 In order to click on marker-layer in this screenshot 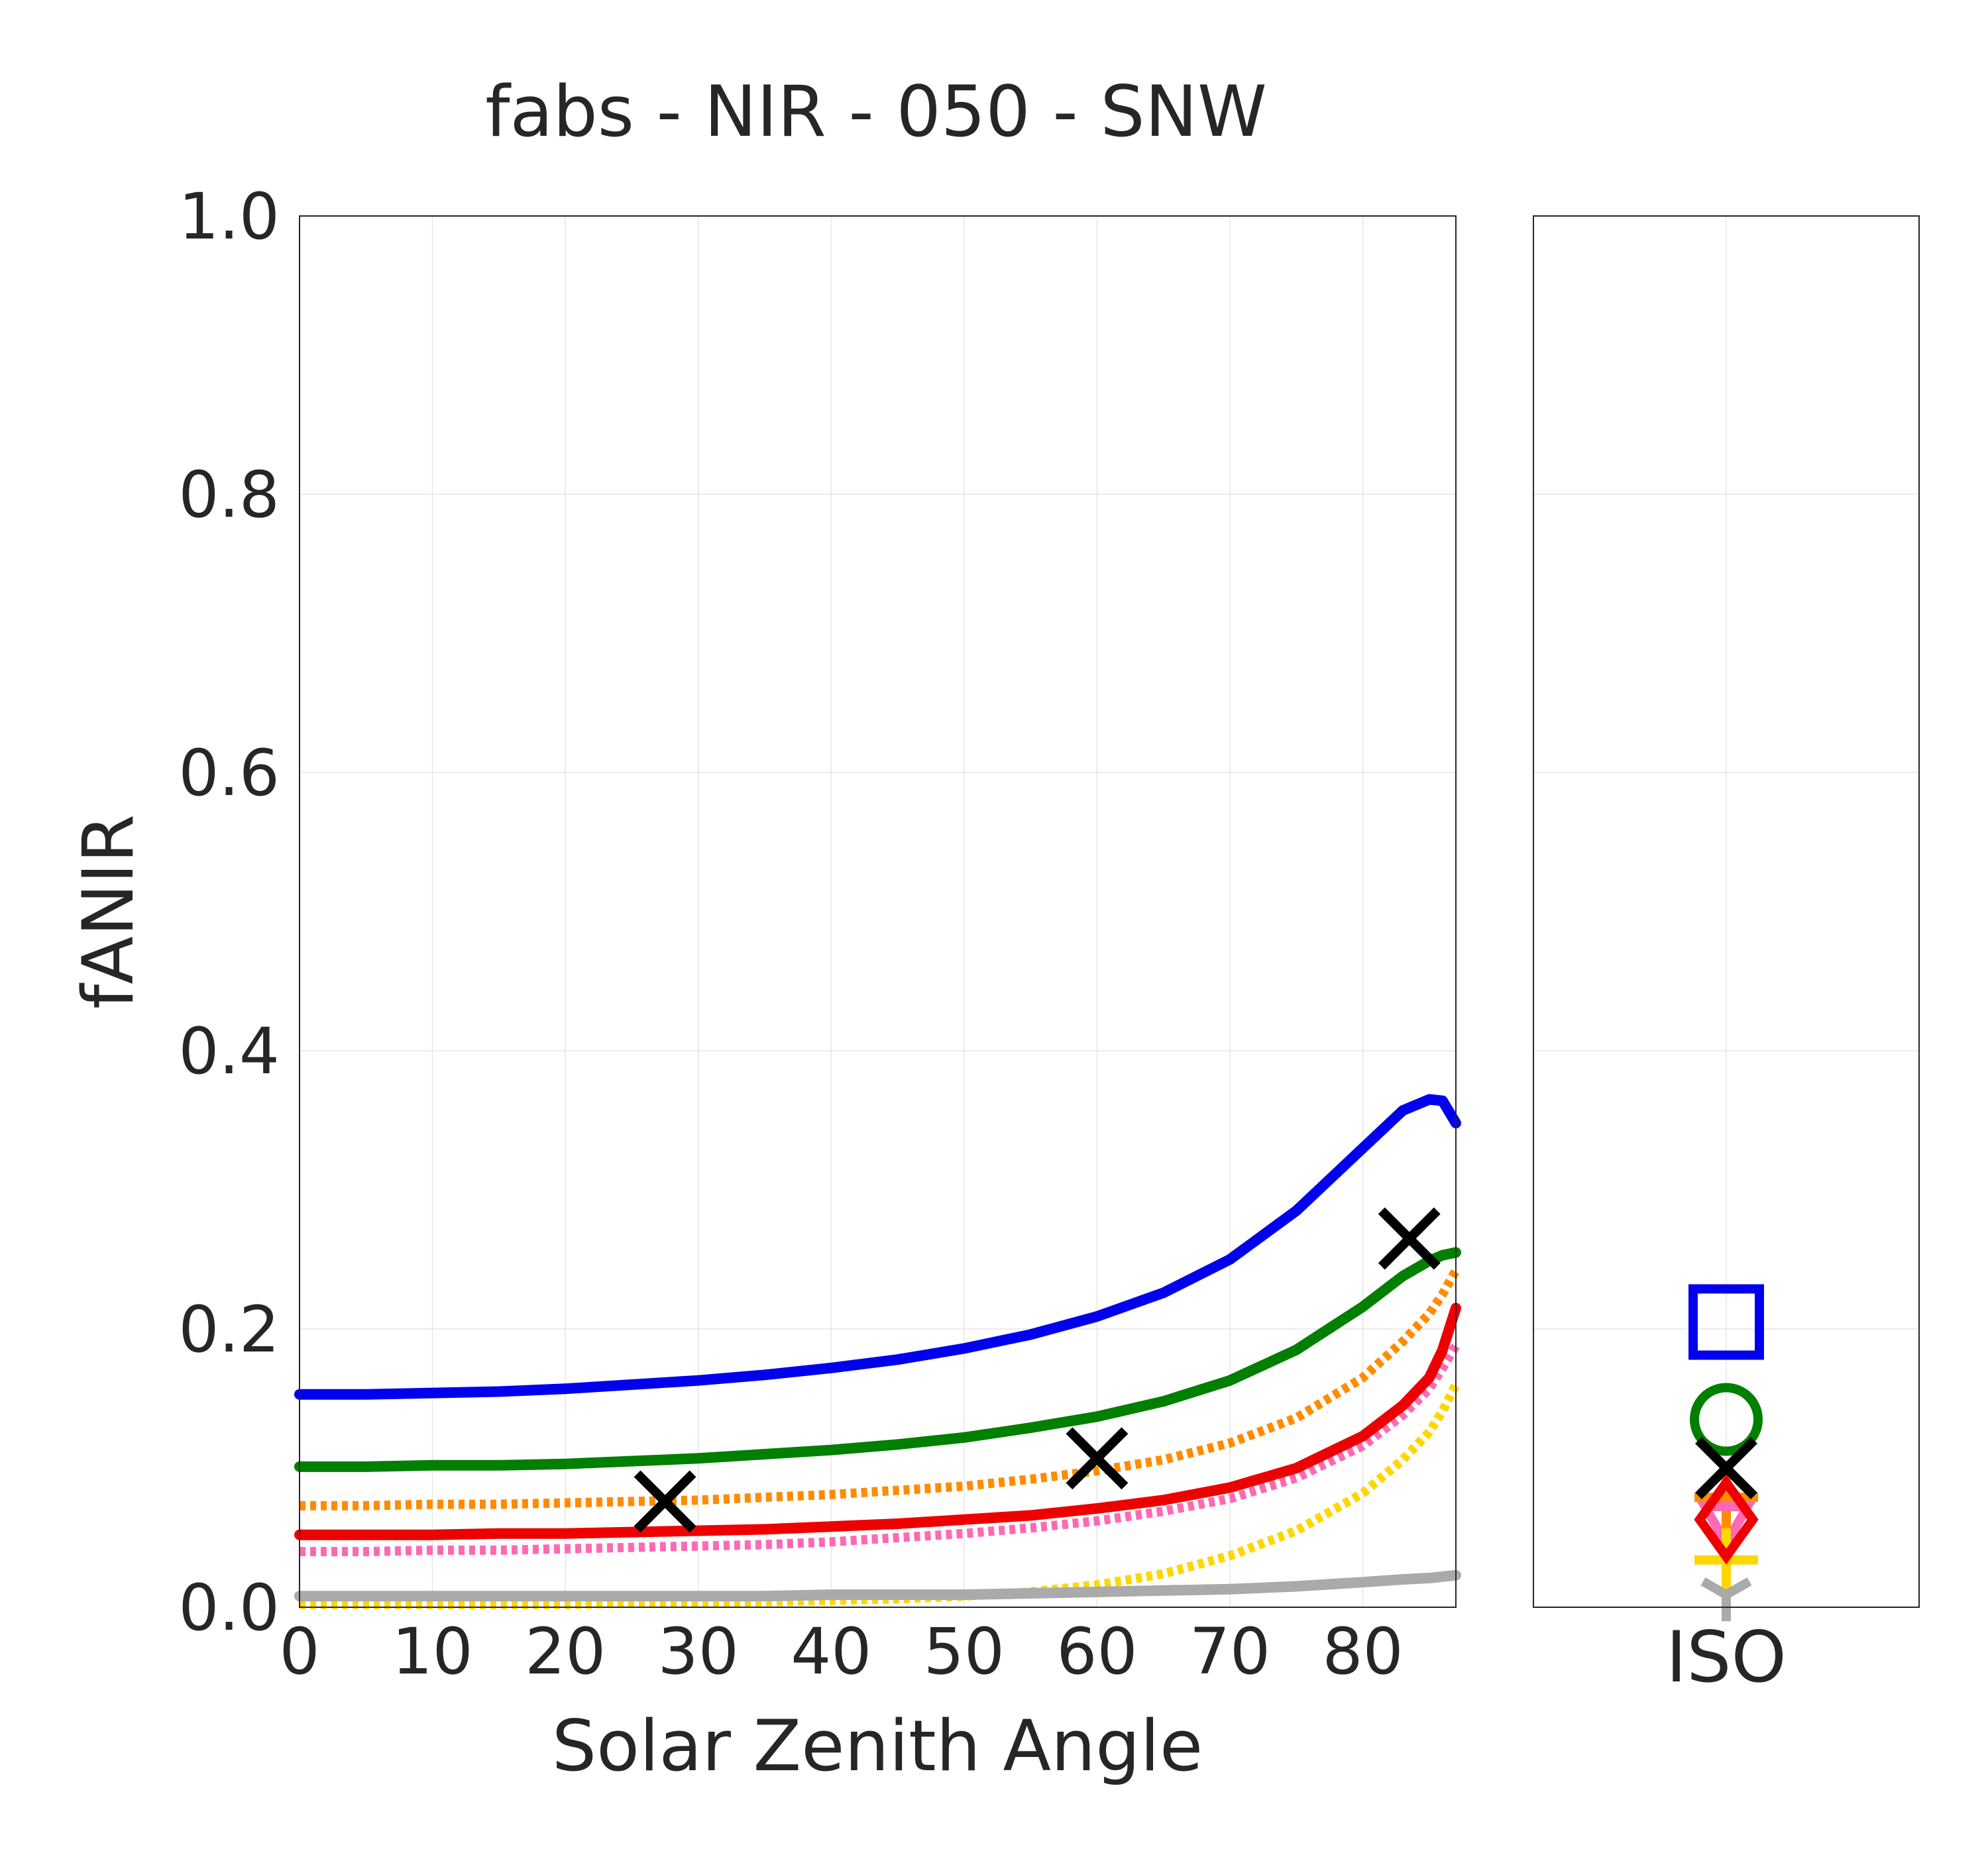, I will do `click(1037, 1370)`.